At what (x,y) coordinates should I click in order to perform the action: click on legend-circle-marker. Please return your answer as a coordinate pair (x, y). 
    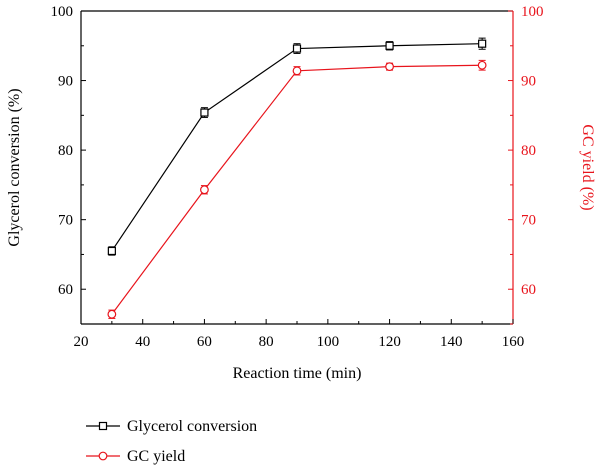
    Looking at the image, I should click on (103, 456).